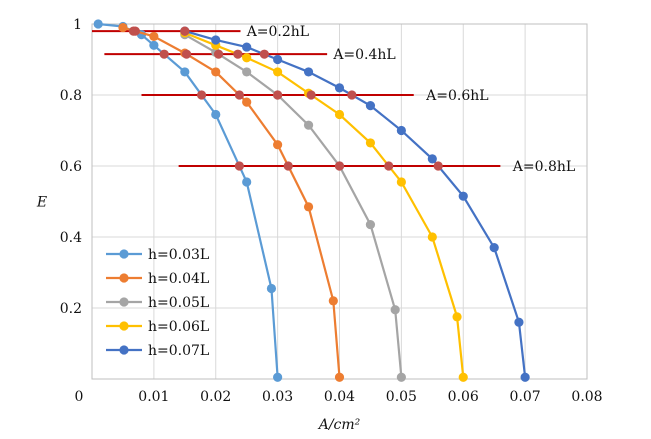 Image resolution: width=651 pixels, height=439 pixels. I want to click on legend-entry: h=0.03L, so click(178, 255).